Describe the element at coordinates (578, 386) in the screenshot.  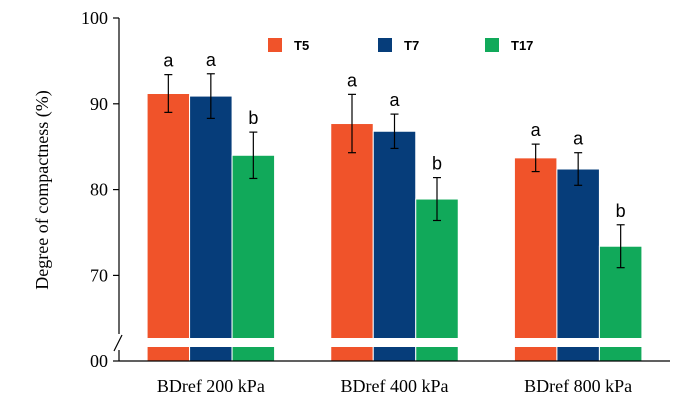
I see `category-label-3: BDref 800 kPa` at that location.